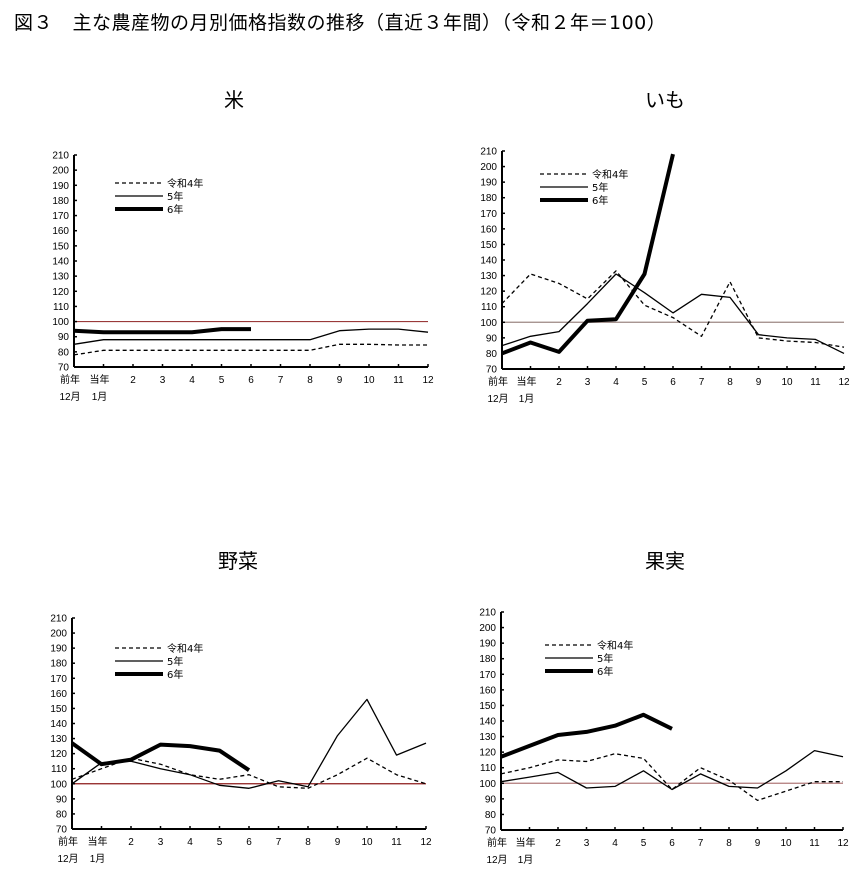 Image resolution: width=866 pixels, height=876 pixels. What do you see at coordinates (492, 338) in the screenshot?
I see `y-tick-label: 90` at bounding box center [492, 338].